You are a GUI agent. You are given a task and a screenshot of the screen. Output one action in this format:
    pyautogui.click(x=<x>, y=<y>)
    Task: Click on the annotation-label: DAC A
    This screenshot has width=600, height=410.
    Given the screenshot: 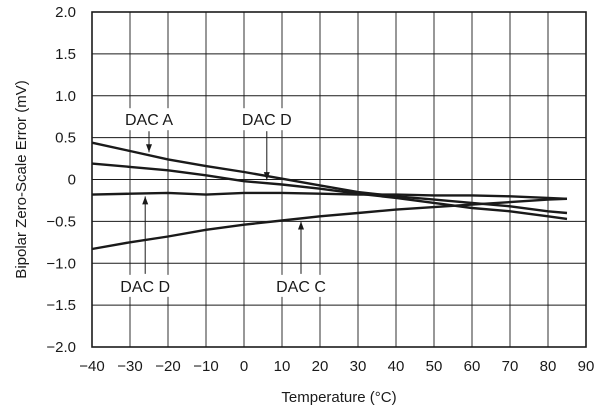 What is the action you would take?
    pyautogui.click(x=149, y=120)
    